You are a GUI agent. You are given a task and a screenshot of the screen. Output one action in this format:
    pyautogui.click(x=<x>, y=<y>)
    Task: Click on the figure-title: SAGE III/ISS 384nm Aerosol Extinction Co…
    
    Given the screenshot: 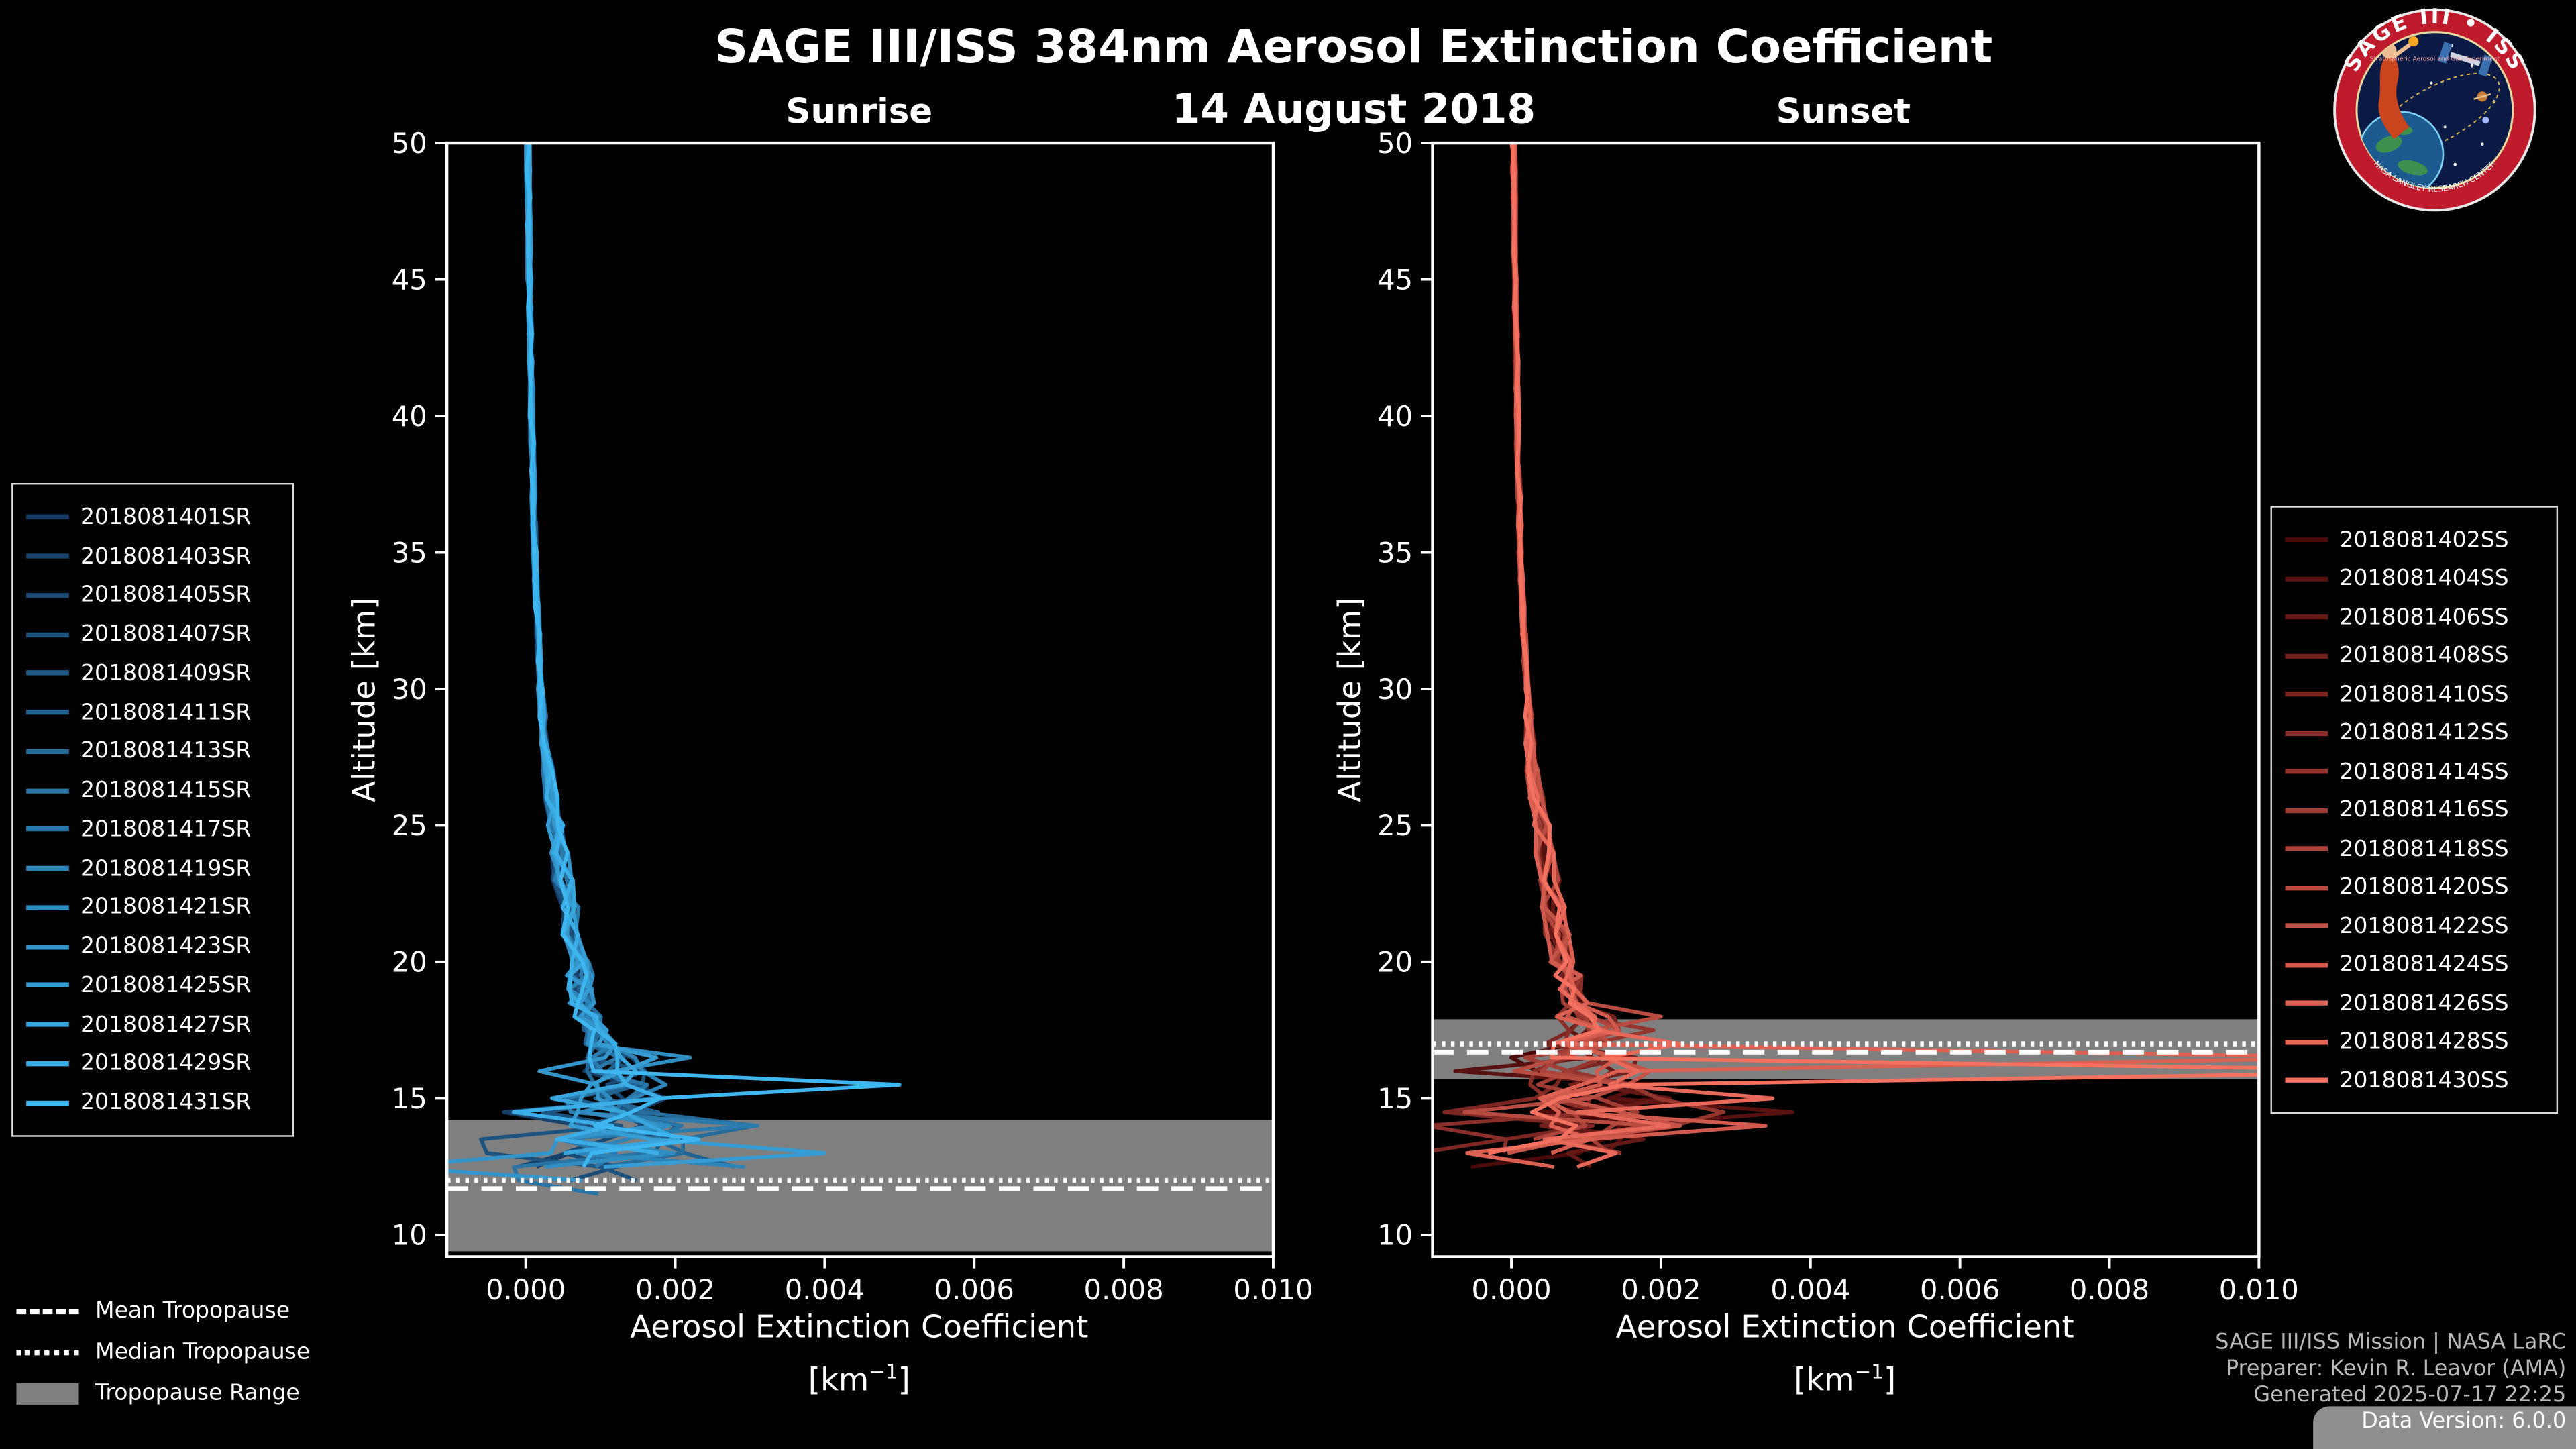 What is the action you would take?
    pyautogui.click(x=1353, y=46)
    